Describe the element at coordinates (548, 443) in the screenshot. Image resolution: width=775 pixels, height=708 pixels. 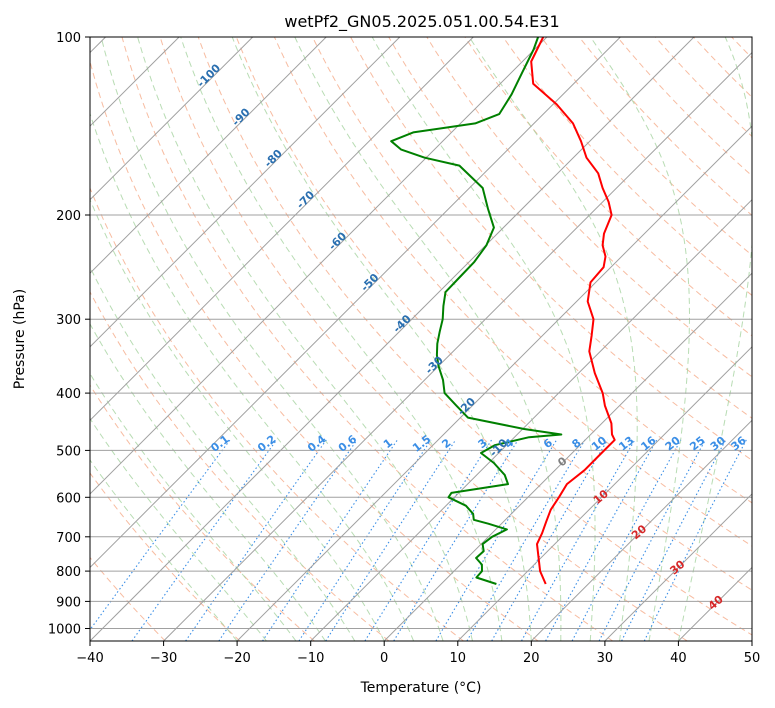
I see `mixing-ratio-label: 6` at that location.